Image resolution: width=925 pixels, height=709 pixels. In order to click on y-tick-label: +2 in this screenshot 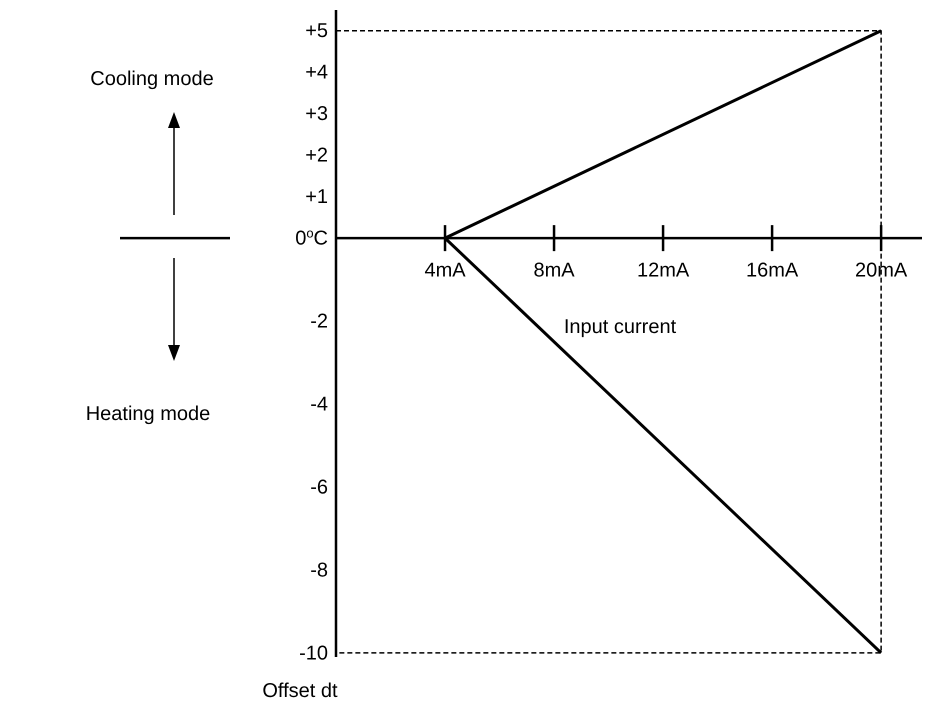, I will do `click(316, 155)`.